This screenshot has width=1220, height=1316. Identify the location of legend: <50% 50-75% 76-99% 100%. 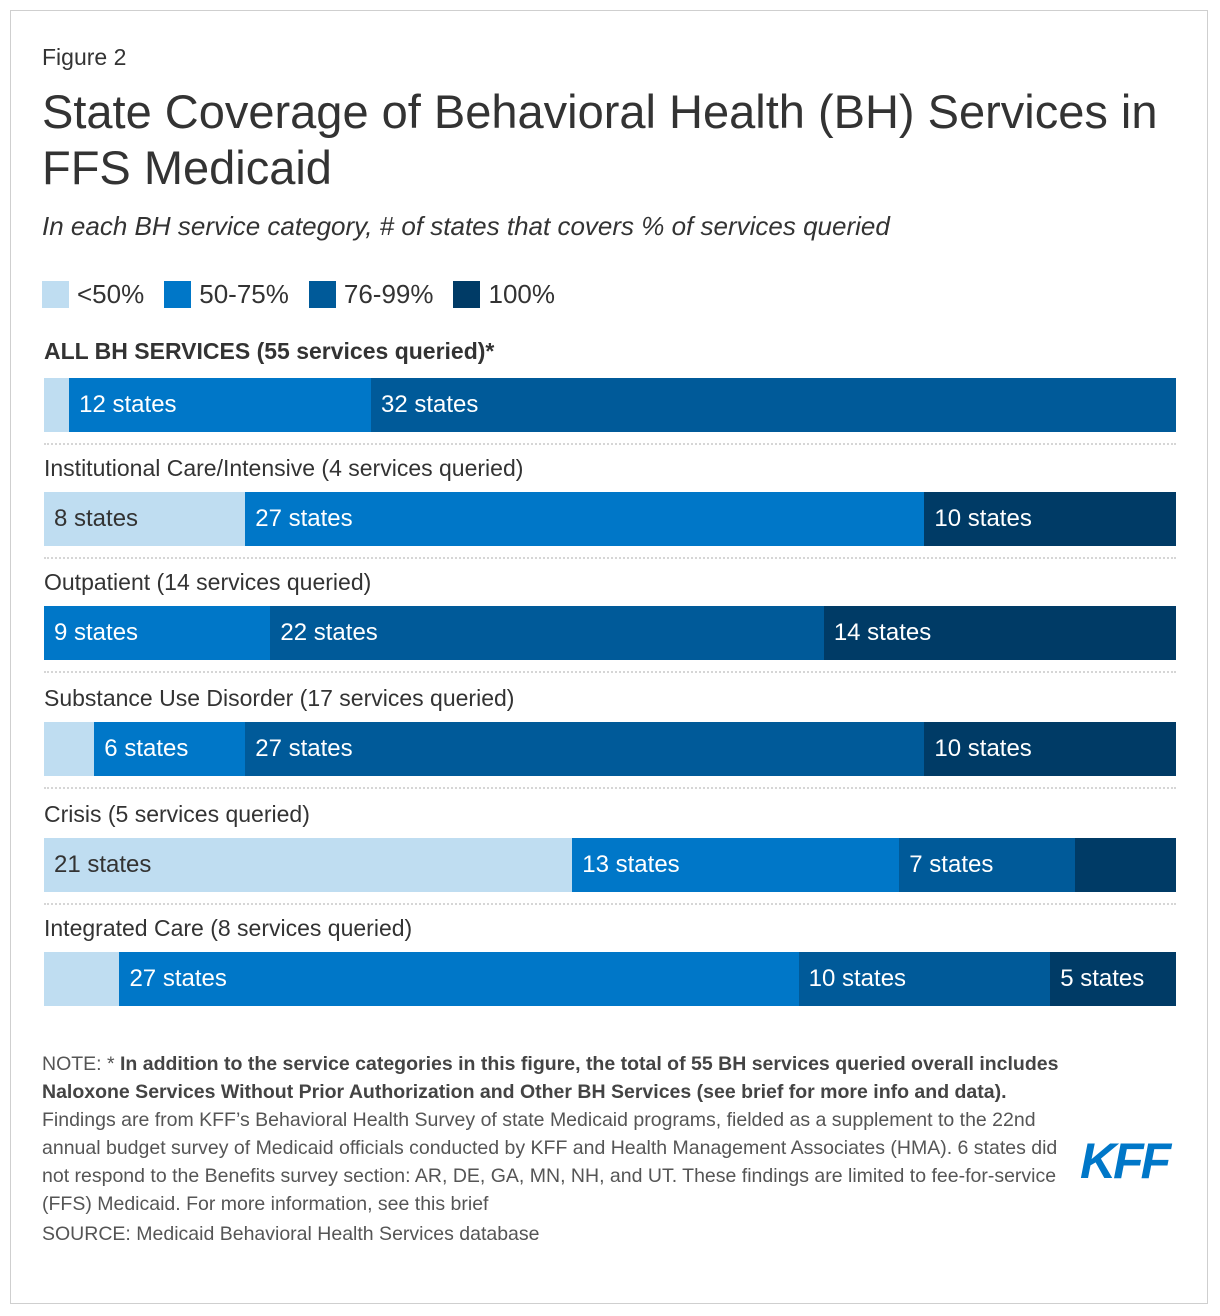
(298, 294).